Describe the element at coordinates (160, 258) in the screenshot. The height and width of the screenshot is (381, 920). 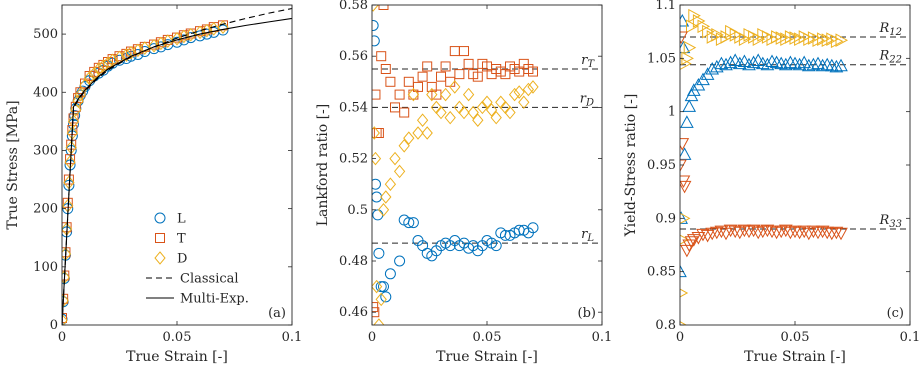
I see `legend-marker-d` at that location.